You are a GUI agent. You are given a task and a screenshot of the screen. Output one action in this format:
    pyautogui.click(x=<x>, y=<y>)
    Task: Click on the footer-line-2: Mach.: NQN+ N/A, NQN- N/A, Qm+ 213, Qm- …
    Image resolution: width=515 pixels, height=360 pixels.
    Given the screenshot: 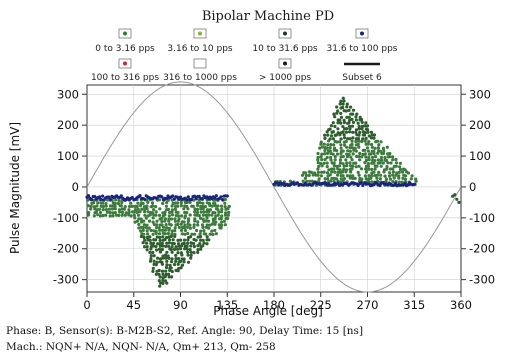 What is the action you would take?
    pyautogui.click(x=141, y=347)
    